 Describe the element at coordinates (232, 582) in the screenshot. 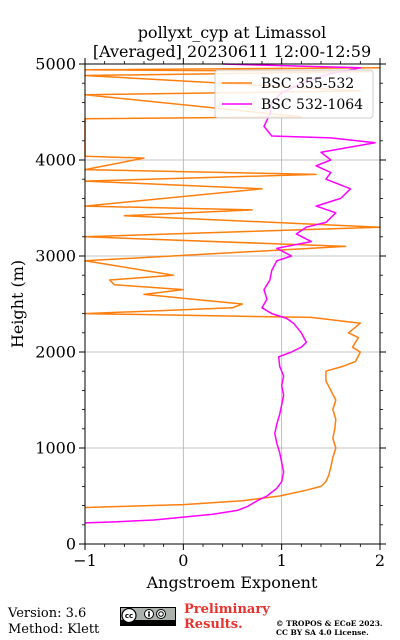

I see `x-axis-label: Angstroem Exponent` at that location.